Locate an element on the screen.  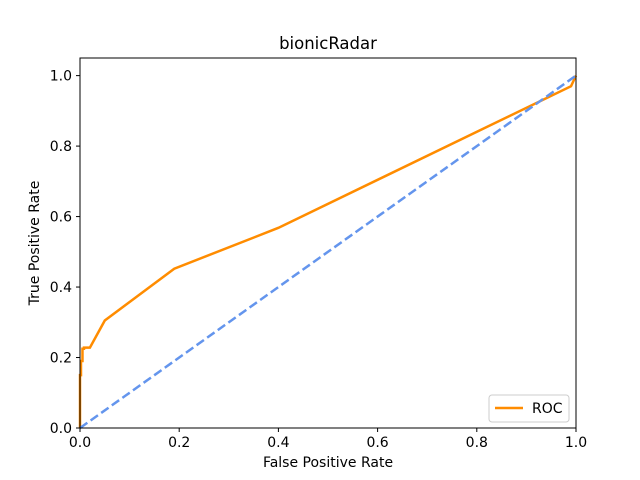
legend: ROC is located at coordinates (529, 408).